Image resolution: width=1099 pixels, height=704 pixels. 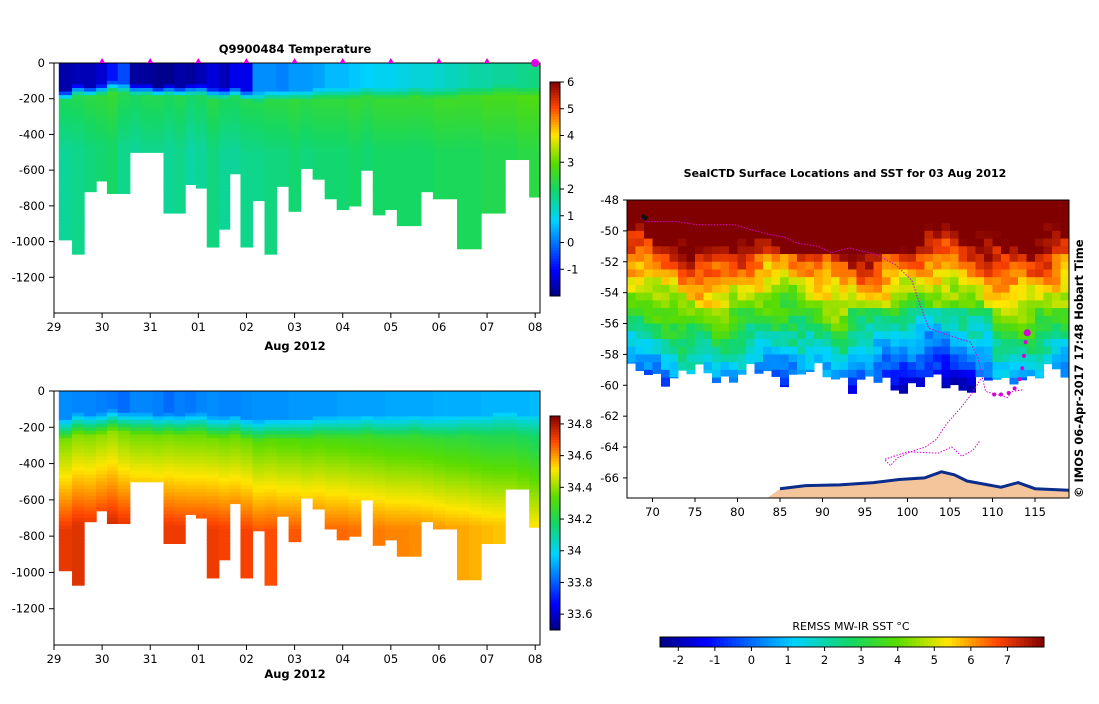 I want to click on x-tick-label: 01, so click(x=198, y=659).